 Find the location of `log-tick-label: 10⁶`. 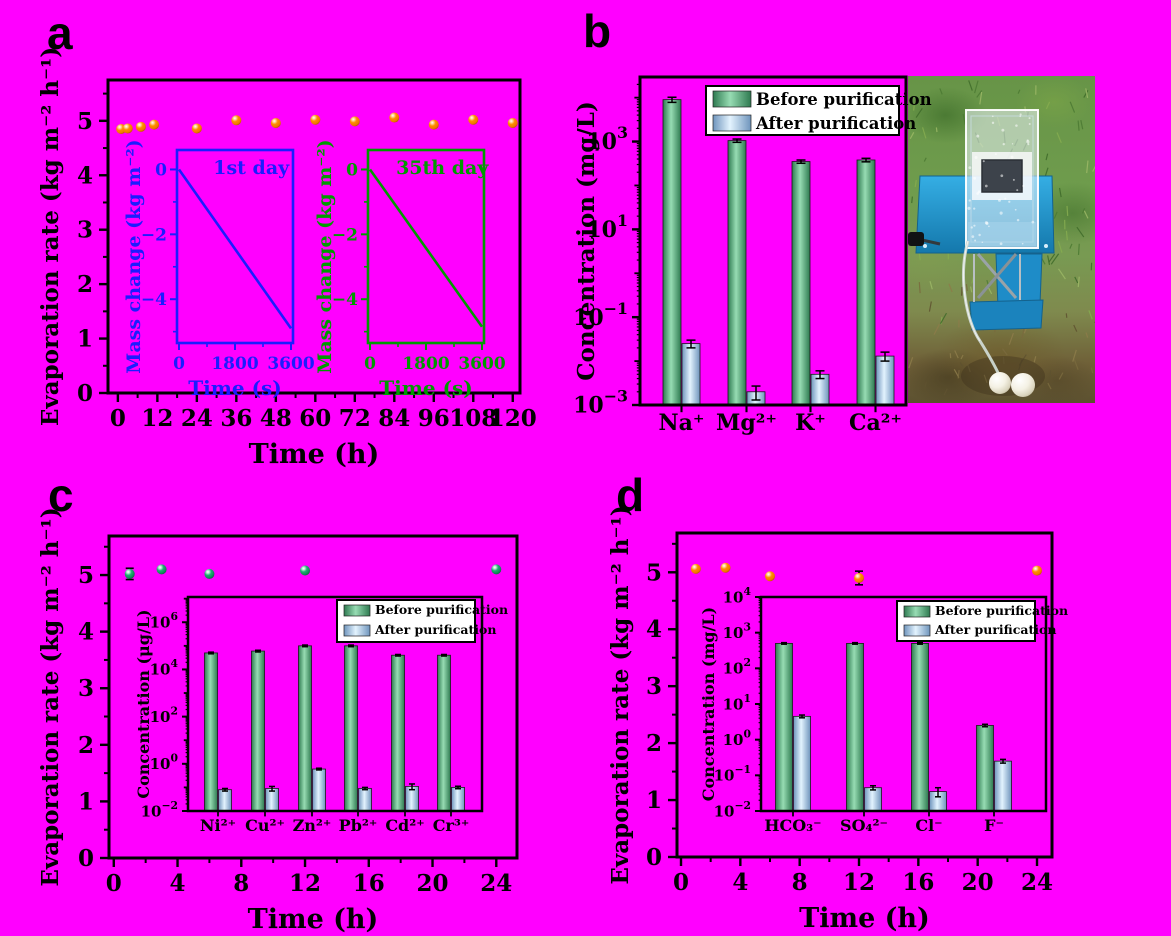

log-tick-label: 10⁶ is located at coordinates (164, 621).